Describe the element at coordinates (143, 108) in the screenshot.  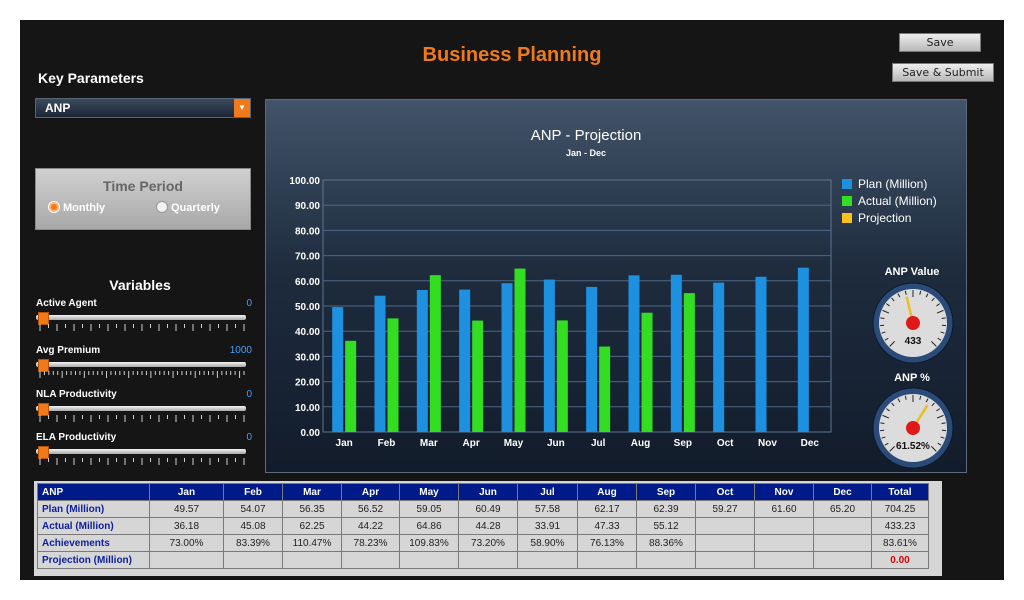
I see `key-parameter-select: ANP ▼` at that location.